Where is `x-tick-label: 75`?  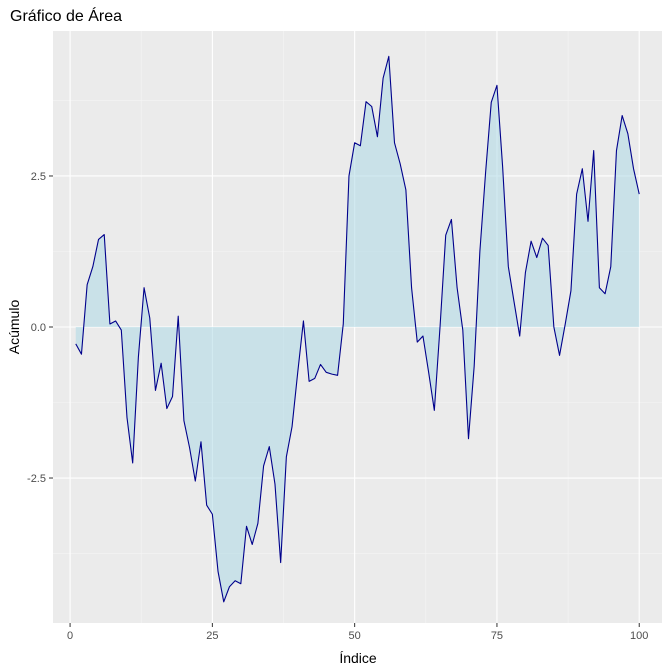 x-tick-label: 75 is located at coordinates (497, 636).